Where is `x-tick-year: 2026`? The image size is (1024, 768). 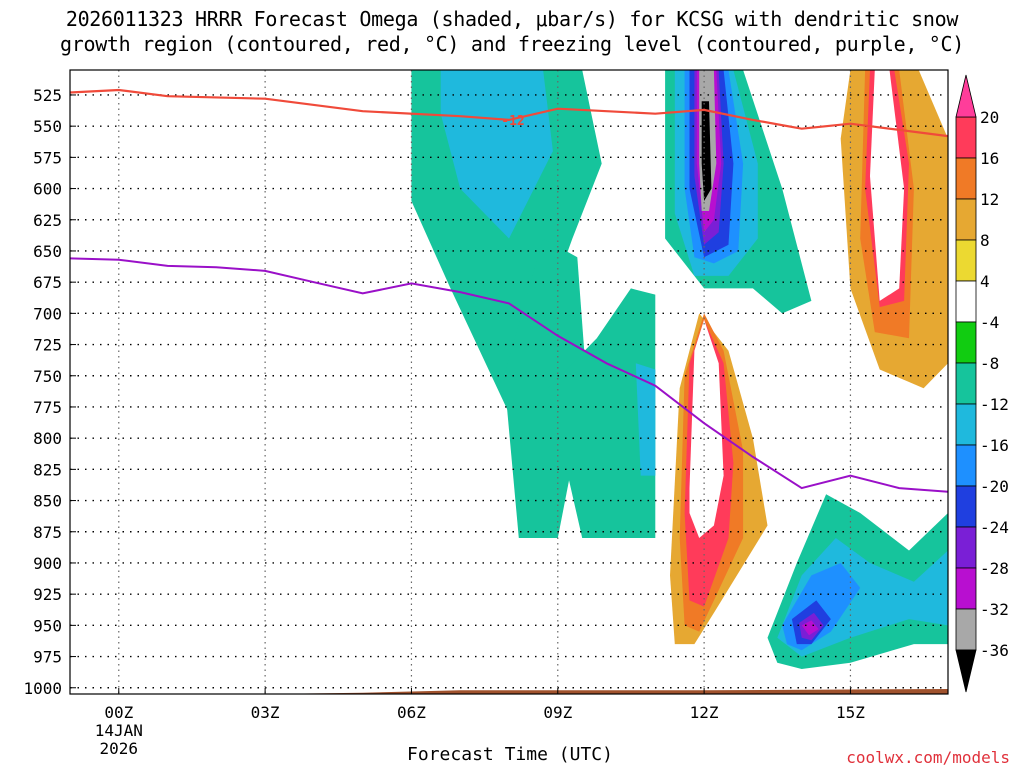 x-tick-year: 2026 is located at coordinates (119, 748).